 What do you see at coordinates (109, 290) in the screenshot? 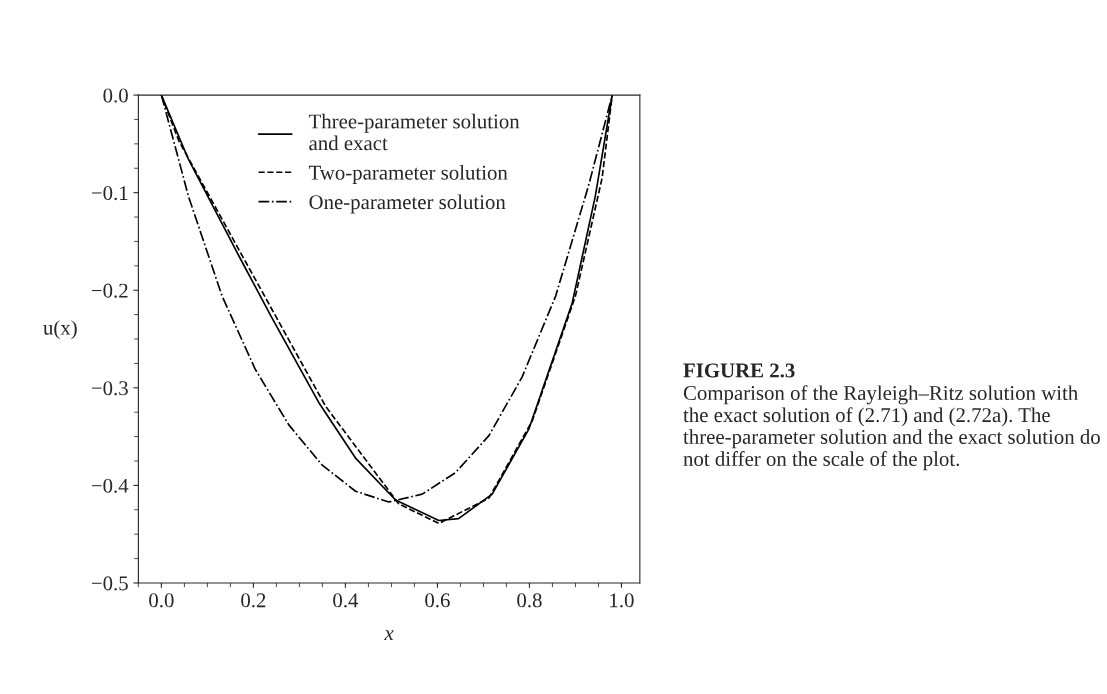
I see `y-tick-label: −0.2` at bounding box center [109, 290].